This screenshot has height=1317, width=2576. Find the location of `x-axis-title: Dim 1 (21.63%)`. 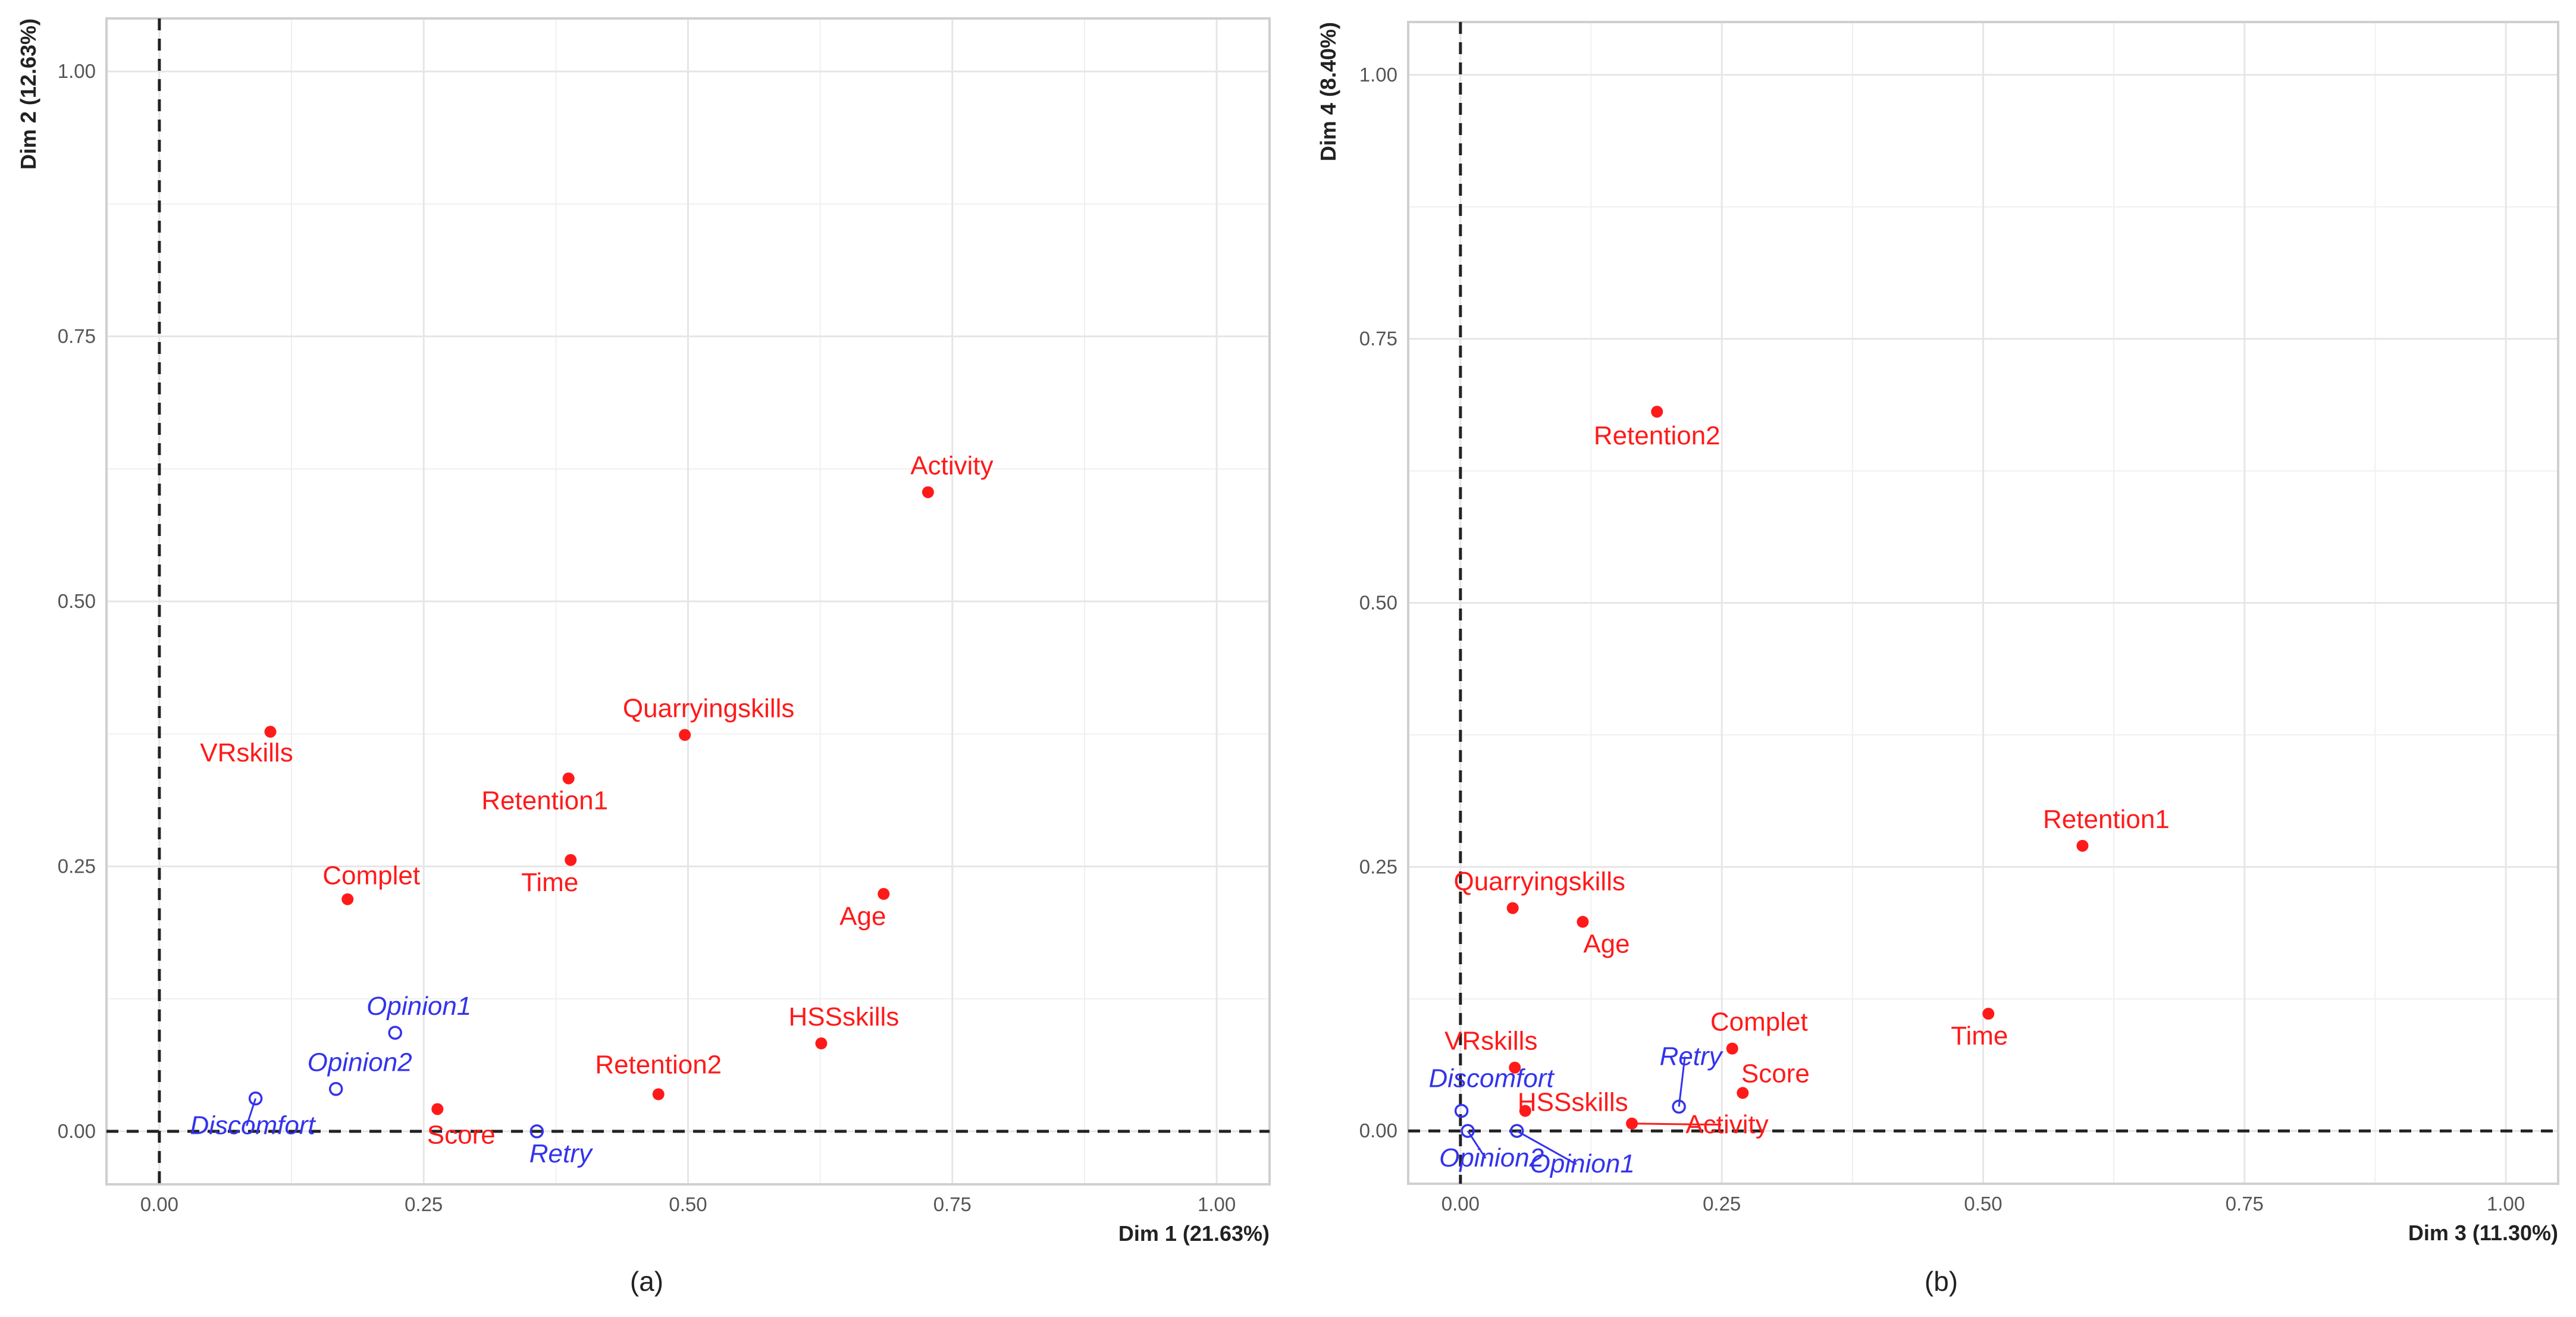

x-axis-title: Dim 1 (21.63%) is located at coordinates (1194, 1233).